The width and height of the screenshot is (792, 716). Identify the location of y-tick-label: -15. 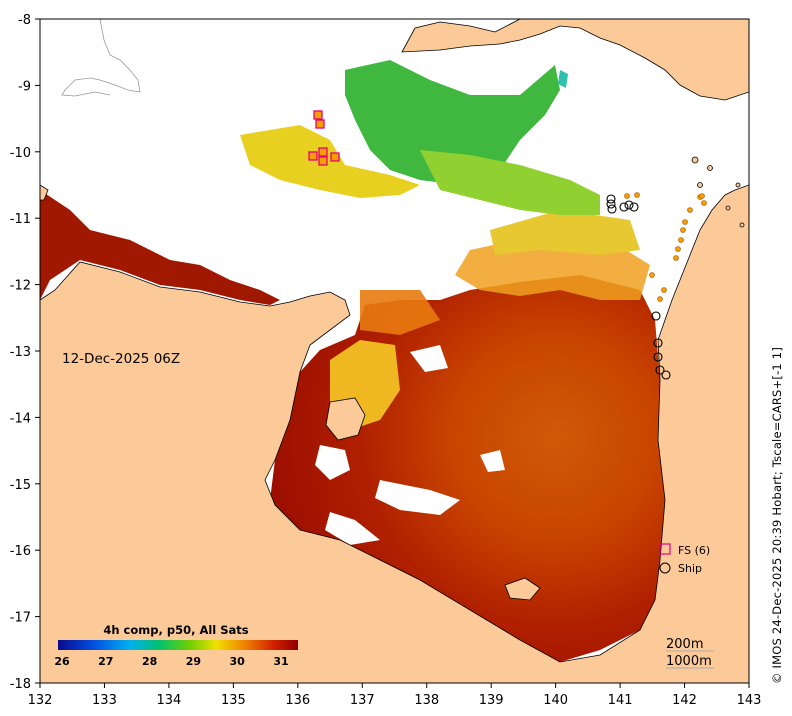
(20, 485).